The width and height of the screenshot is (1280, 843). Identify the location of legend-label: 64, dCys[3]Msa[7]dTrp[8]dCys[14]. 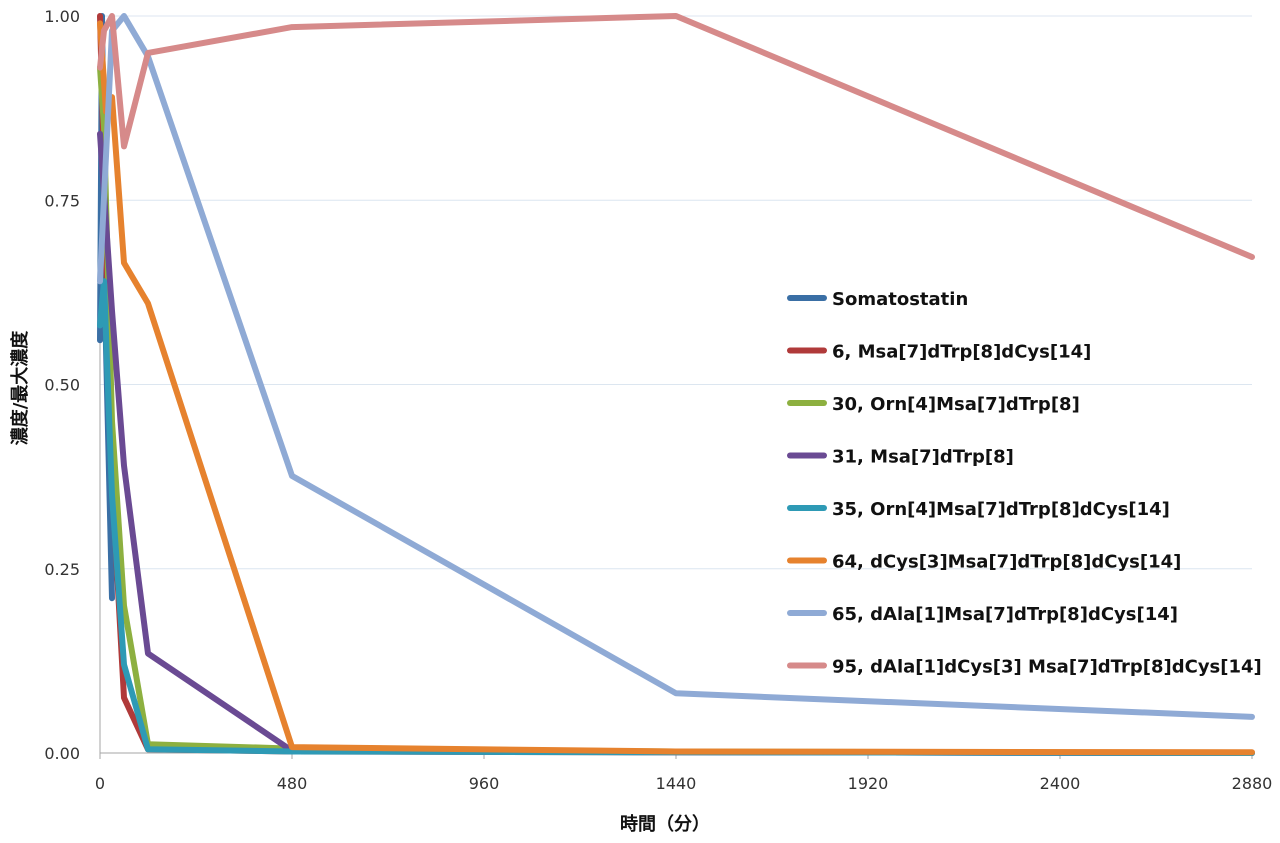
(1006, 562).